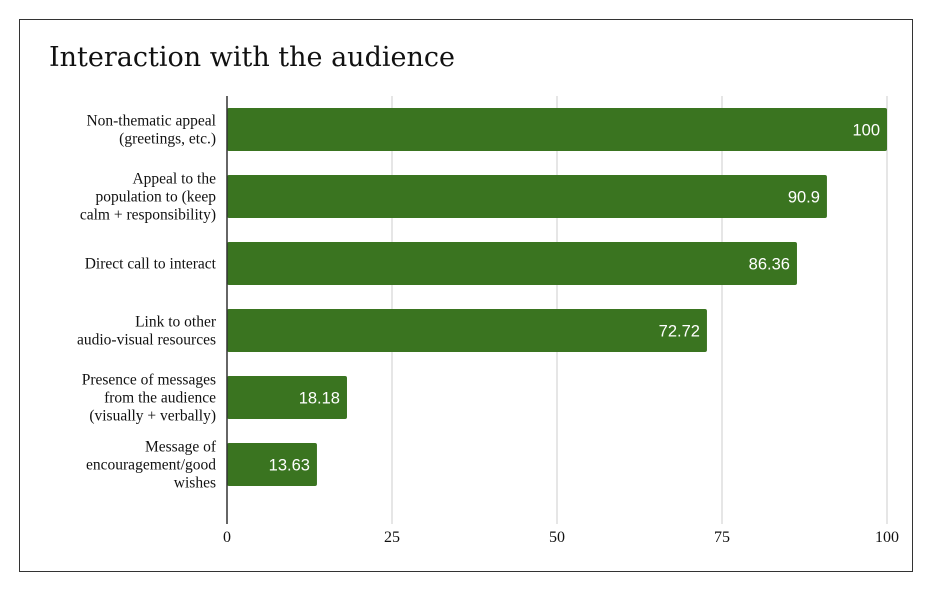 This screenshot has height=591, width=934. Describe the element at coordinates (227, 537) in the screenshot. I see `x-tick-label: 0` at that location.